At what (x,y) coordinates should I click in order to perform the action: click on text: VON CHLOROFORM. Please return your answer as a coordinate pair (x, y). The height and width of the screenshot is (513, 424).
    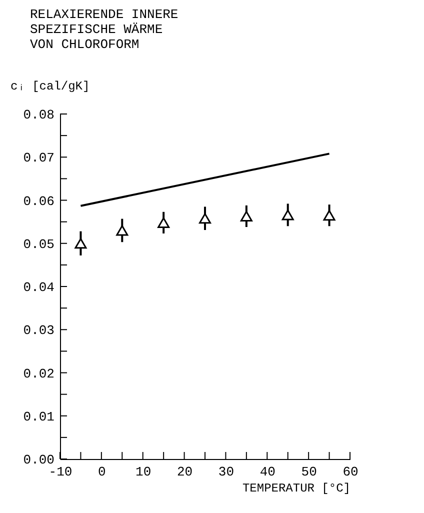
    Looking at the image, I should click on (85, 44).